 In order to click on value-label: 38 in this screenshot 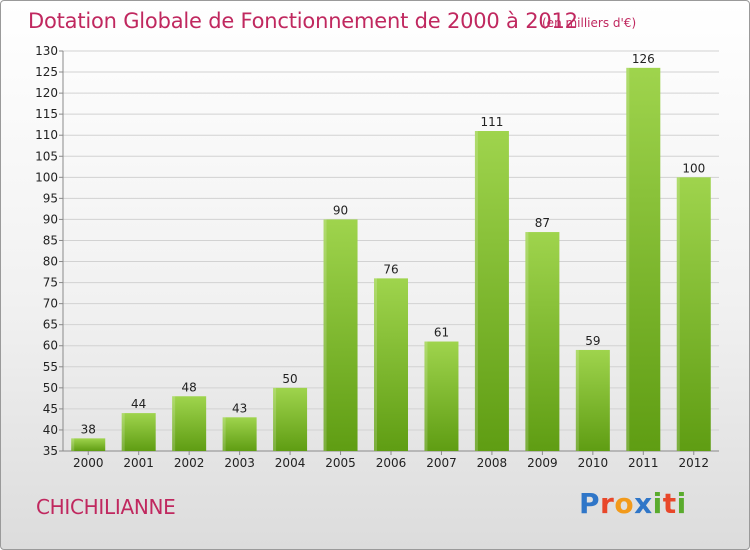, I will do `click(88, 429)`.